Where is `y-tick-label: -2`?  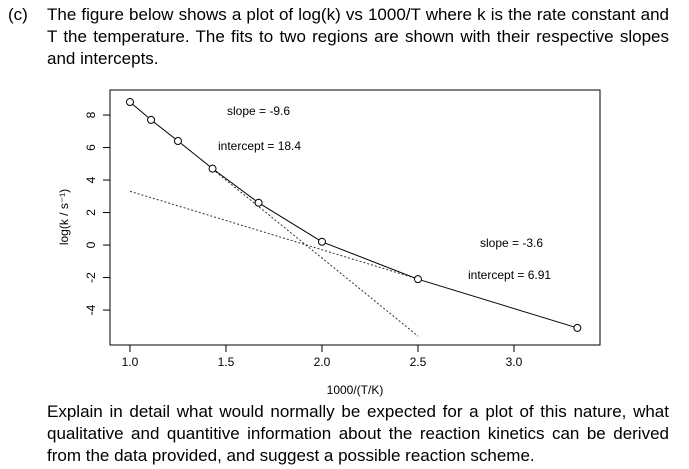
y-tick-label: -2 is located at coordinates (91, 277).